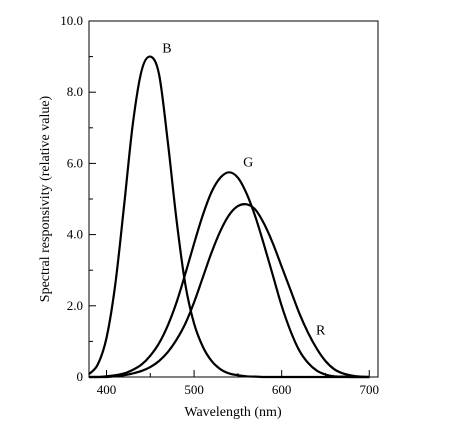  What do you see at coordinates (369, 389) in the screenshot?
I see `x-tick-label: 700` at bounding box center [369, 389].